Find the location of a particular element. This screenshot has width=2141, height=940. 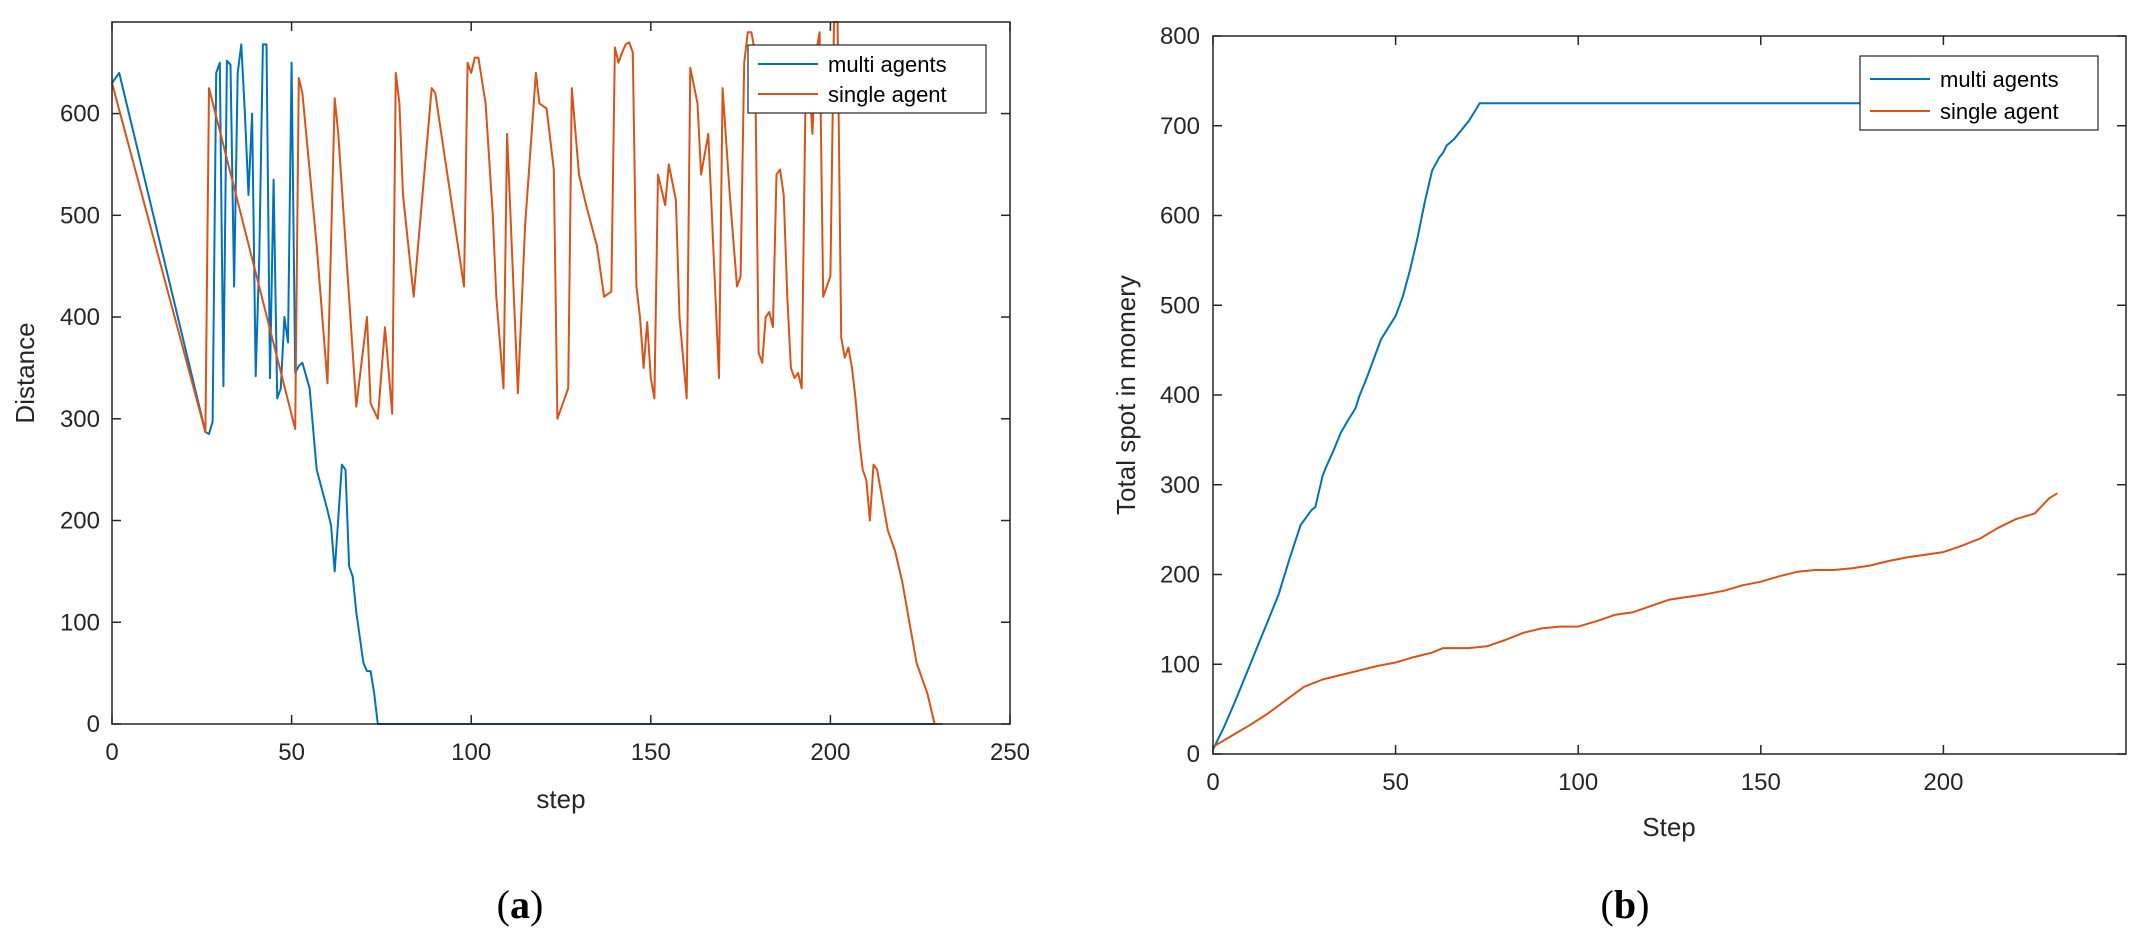

legend-b: multi agents single agent is located at coordinates (1979, 93).